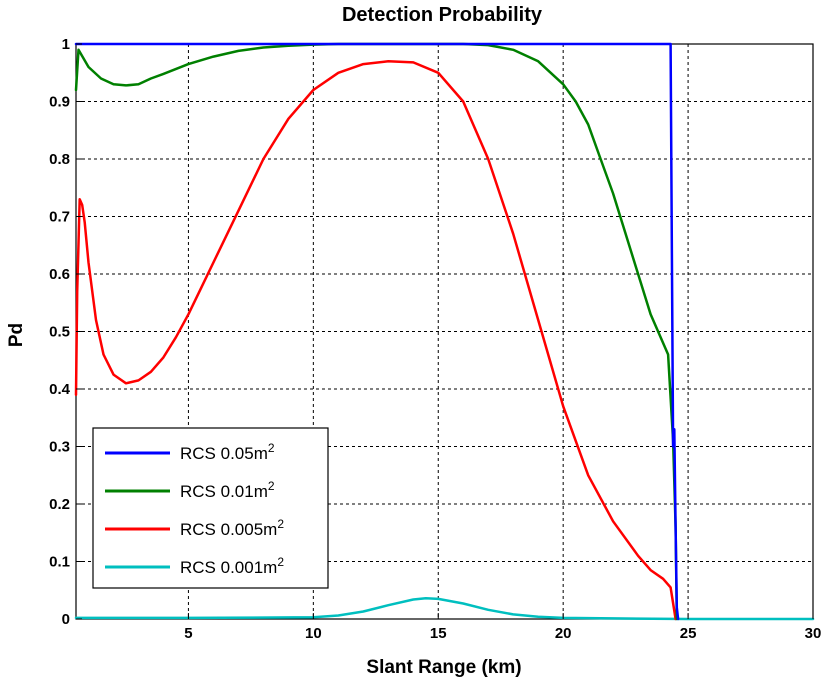 Image resolution: width=827 pixels, height=682 pixels. I want to click on y-tick-label: 0.3, so click(59, 447).